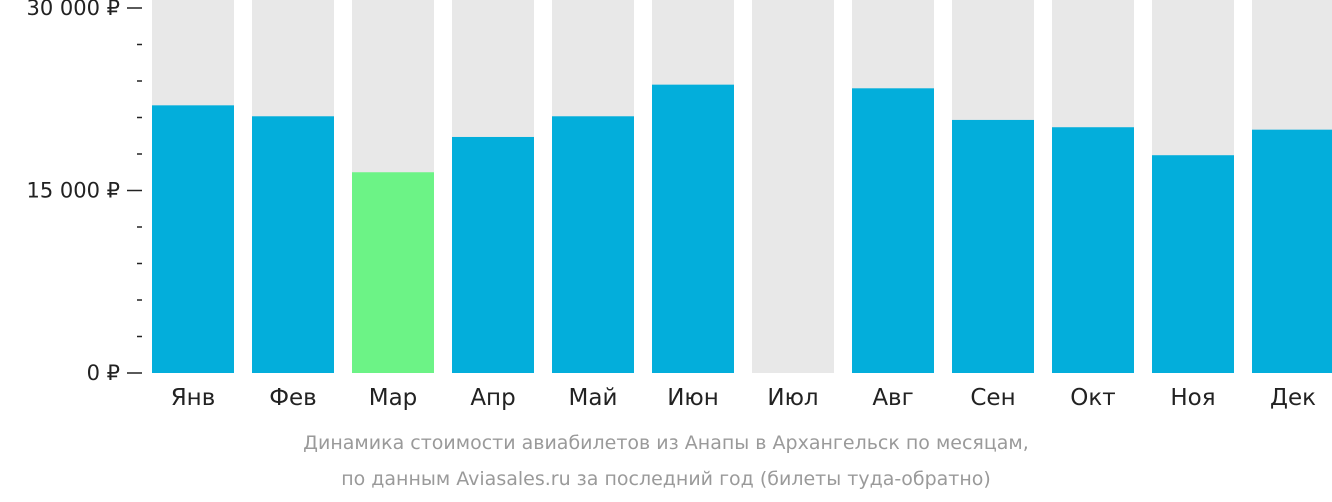 The image size is (1332, 502). What do you see at coordinates (1092, 398) in the screenshot?
I see `x-tick-label-10: Окт` at bounding box center [1092, 398].